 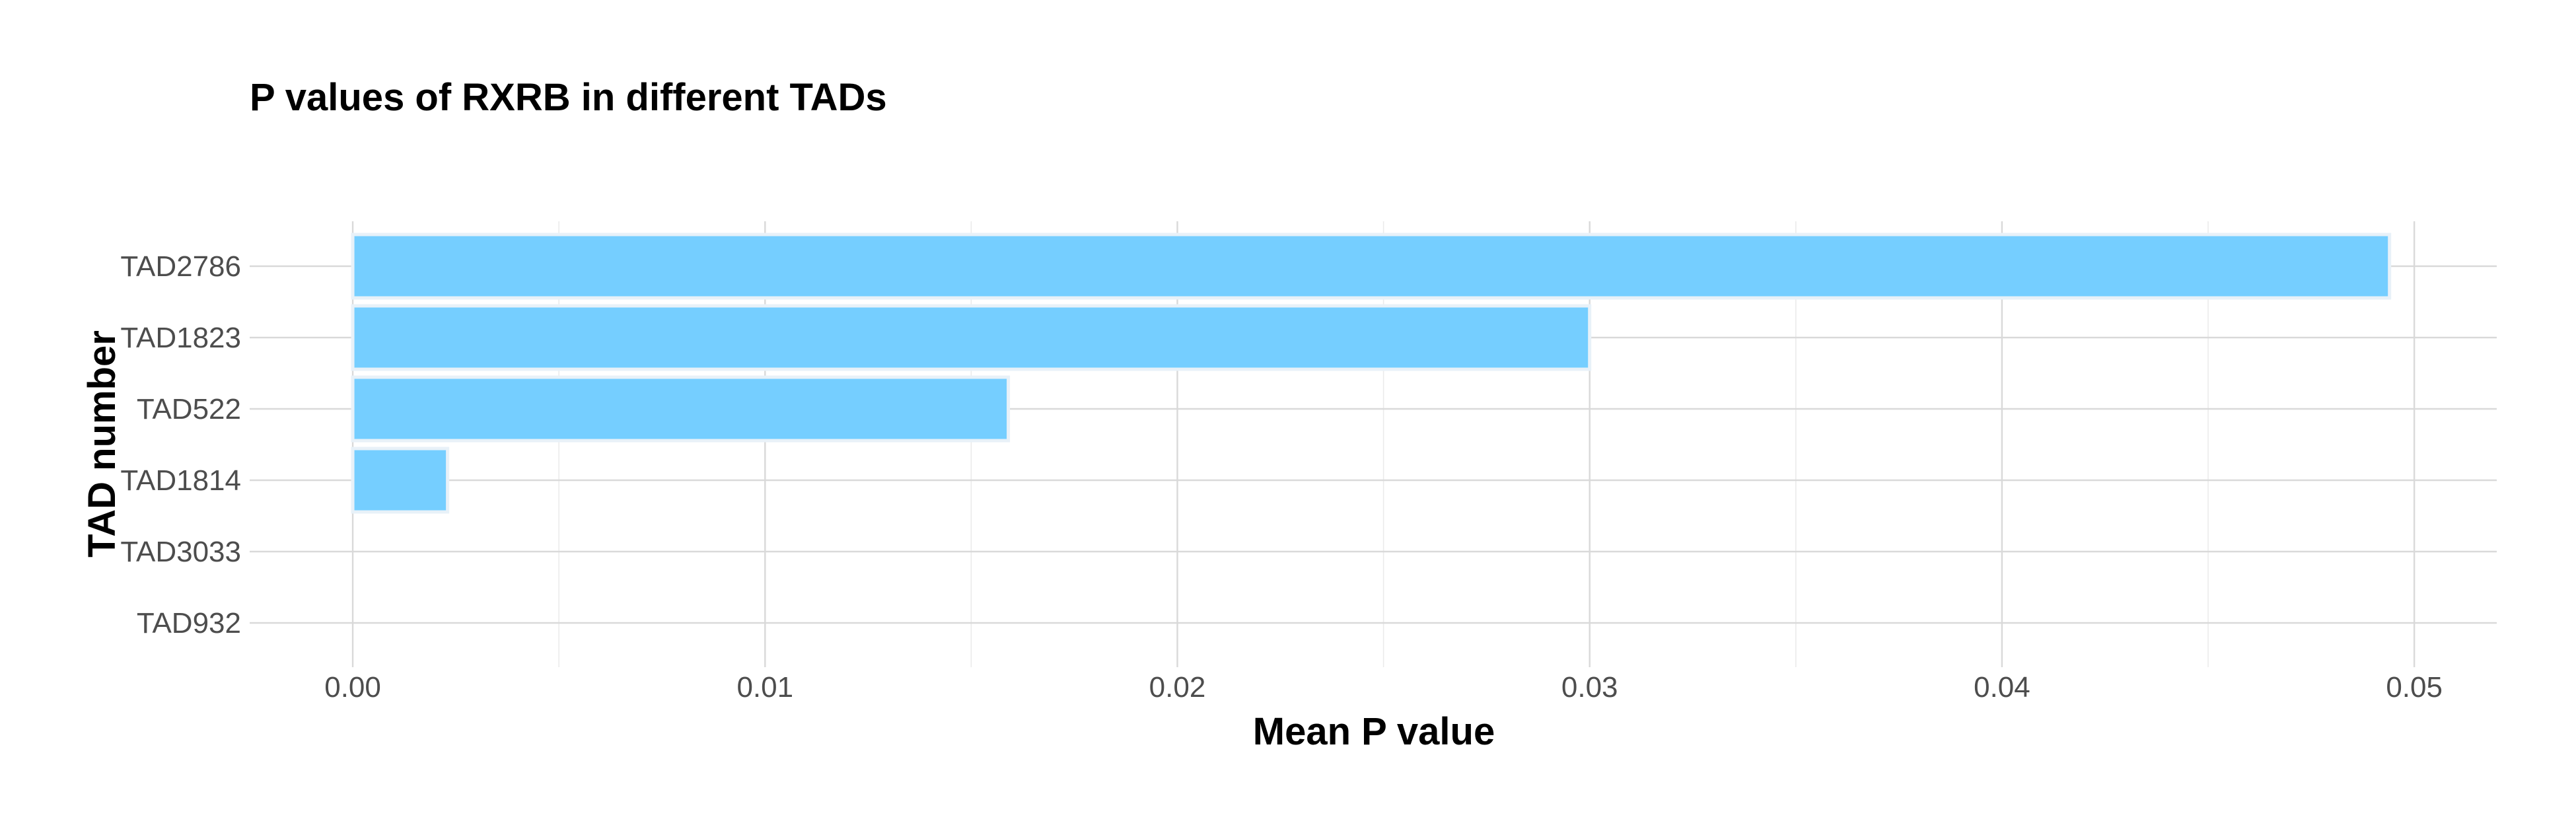 What do you see at coordinates (971, 337) in the screenshot?
I see `bar-tad1823` at bounding box center [971, 337].